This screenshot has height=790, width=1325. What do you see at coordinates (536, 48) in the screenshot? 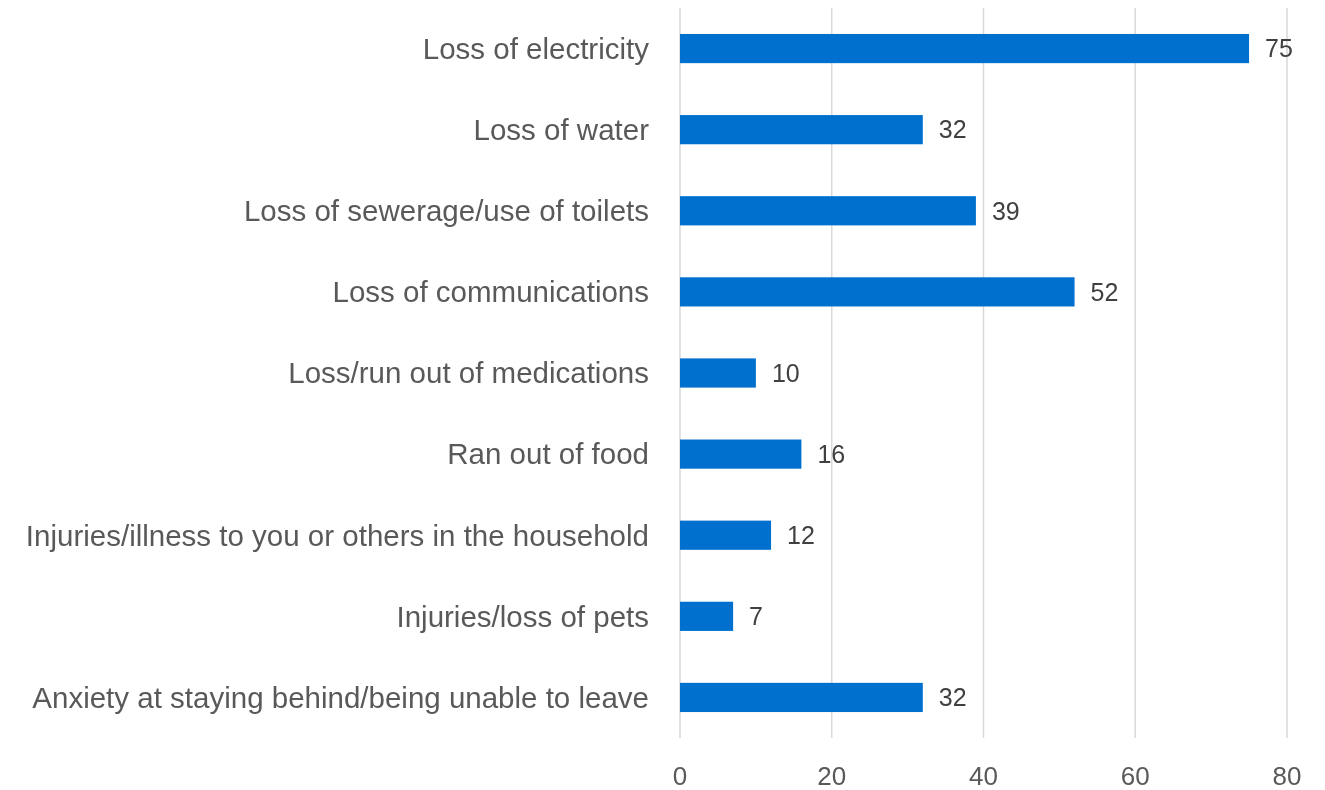
I see `y-tick-label: Loss of electricity` at bounding box center [536, 48].